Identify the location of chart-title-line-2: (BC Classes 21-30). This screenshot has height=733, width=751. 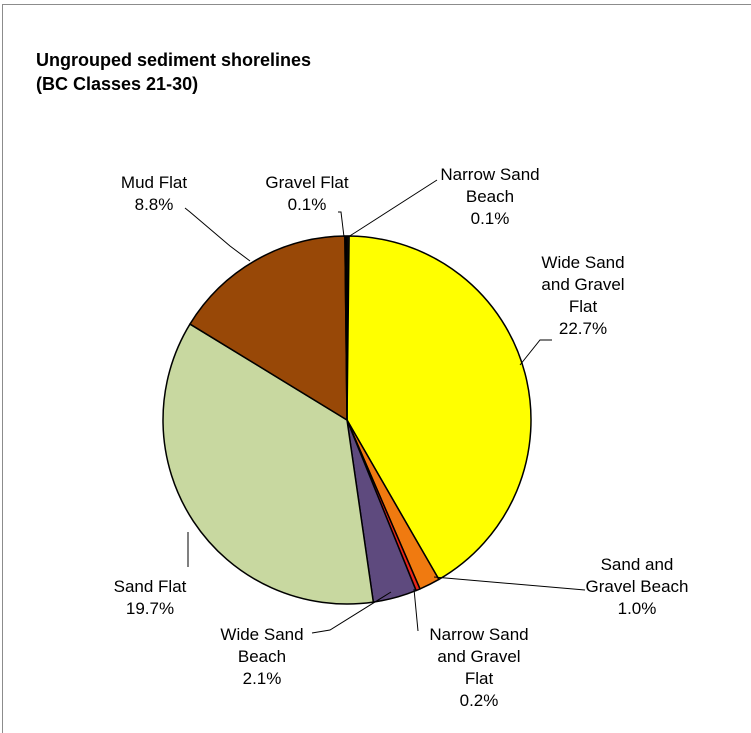
(117, 84).